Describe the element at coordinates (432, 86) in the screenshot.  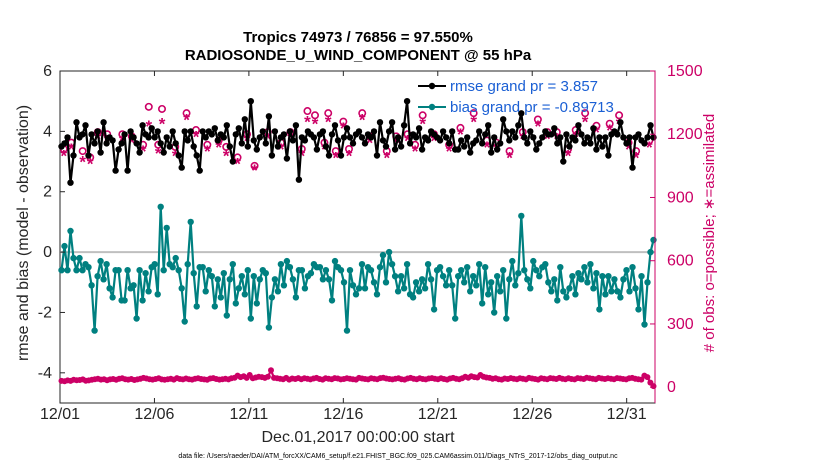
I see `legend-rmse-marker` at that location.